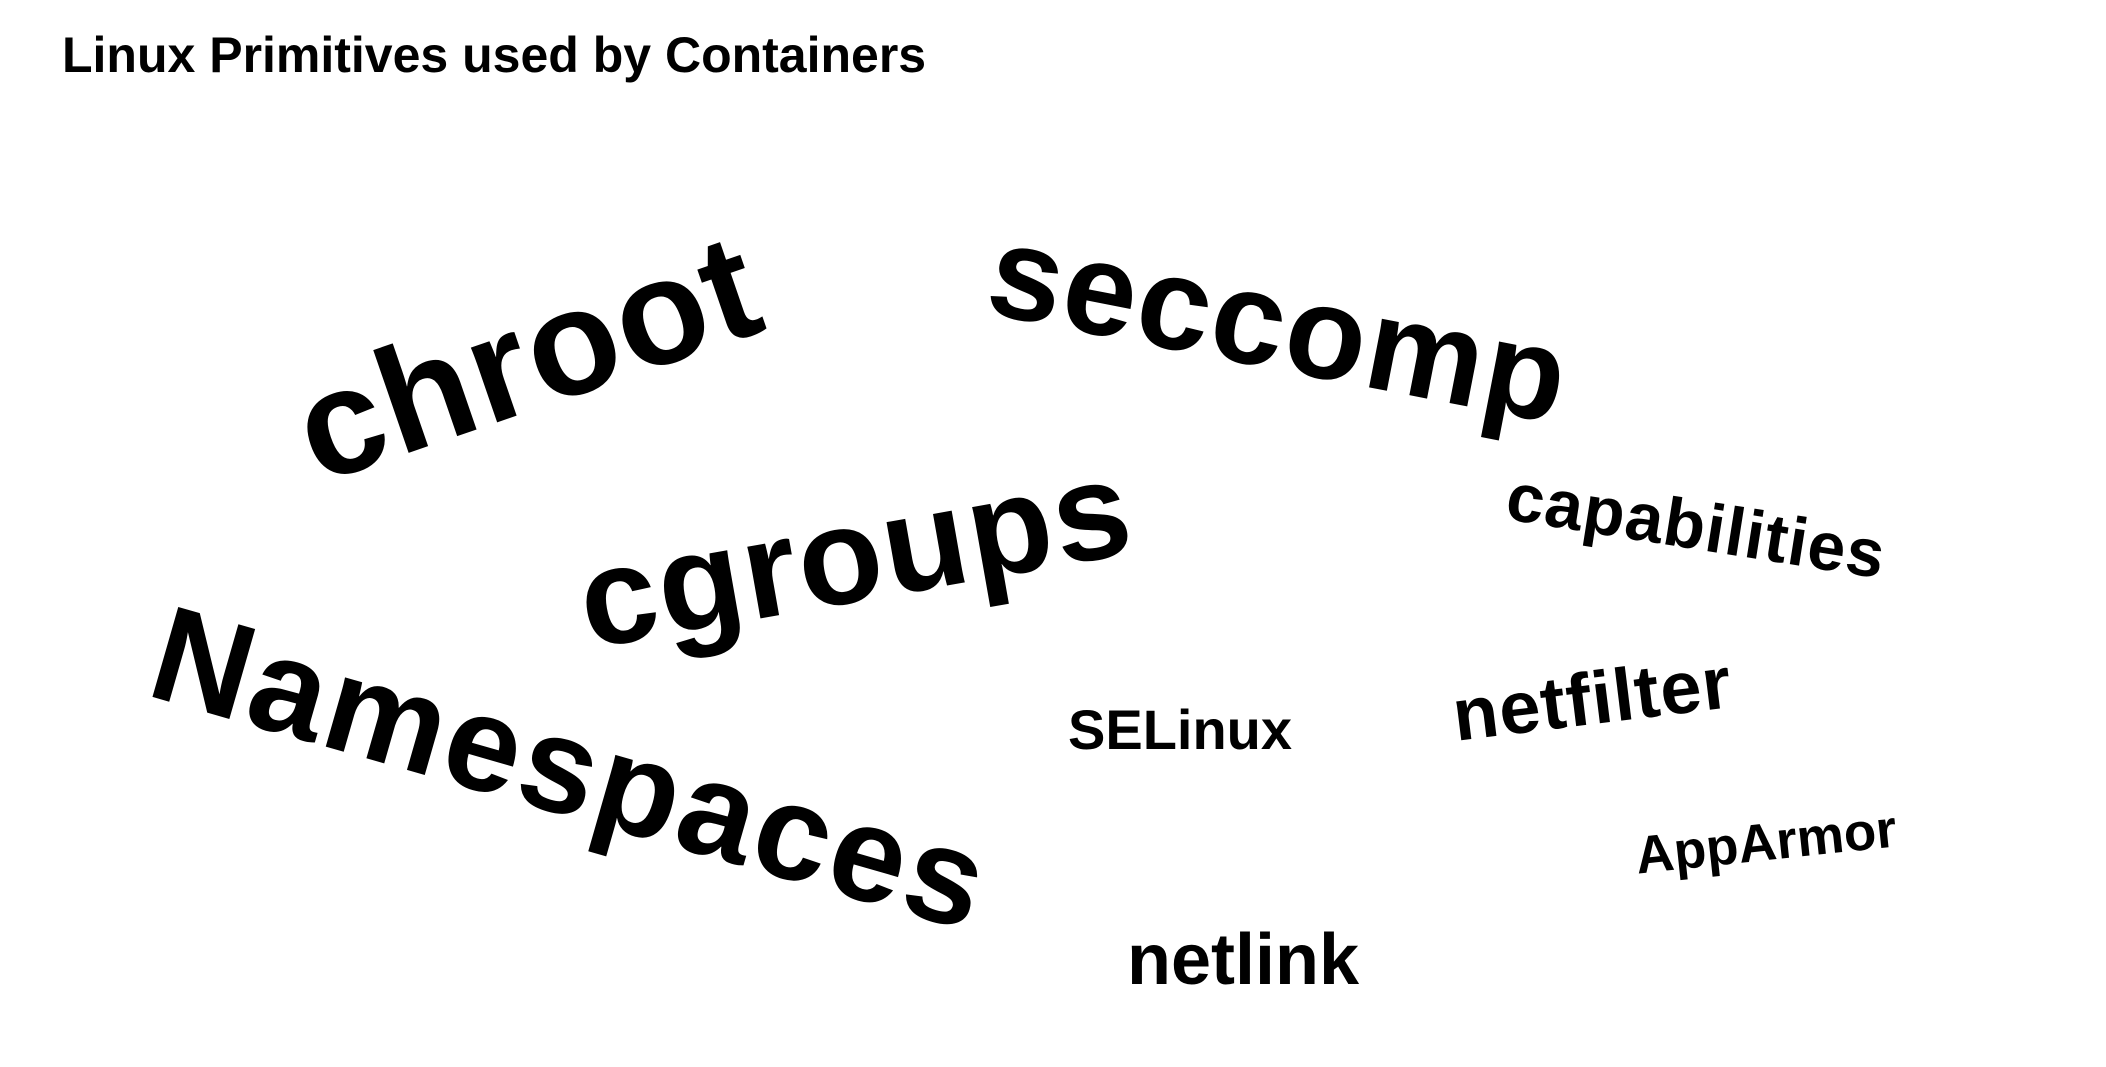  I want to click on word-capabilities: capabilities, so click(1696, 526).